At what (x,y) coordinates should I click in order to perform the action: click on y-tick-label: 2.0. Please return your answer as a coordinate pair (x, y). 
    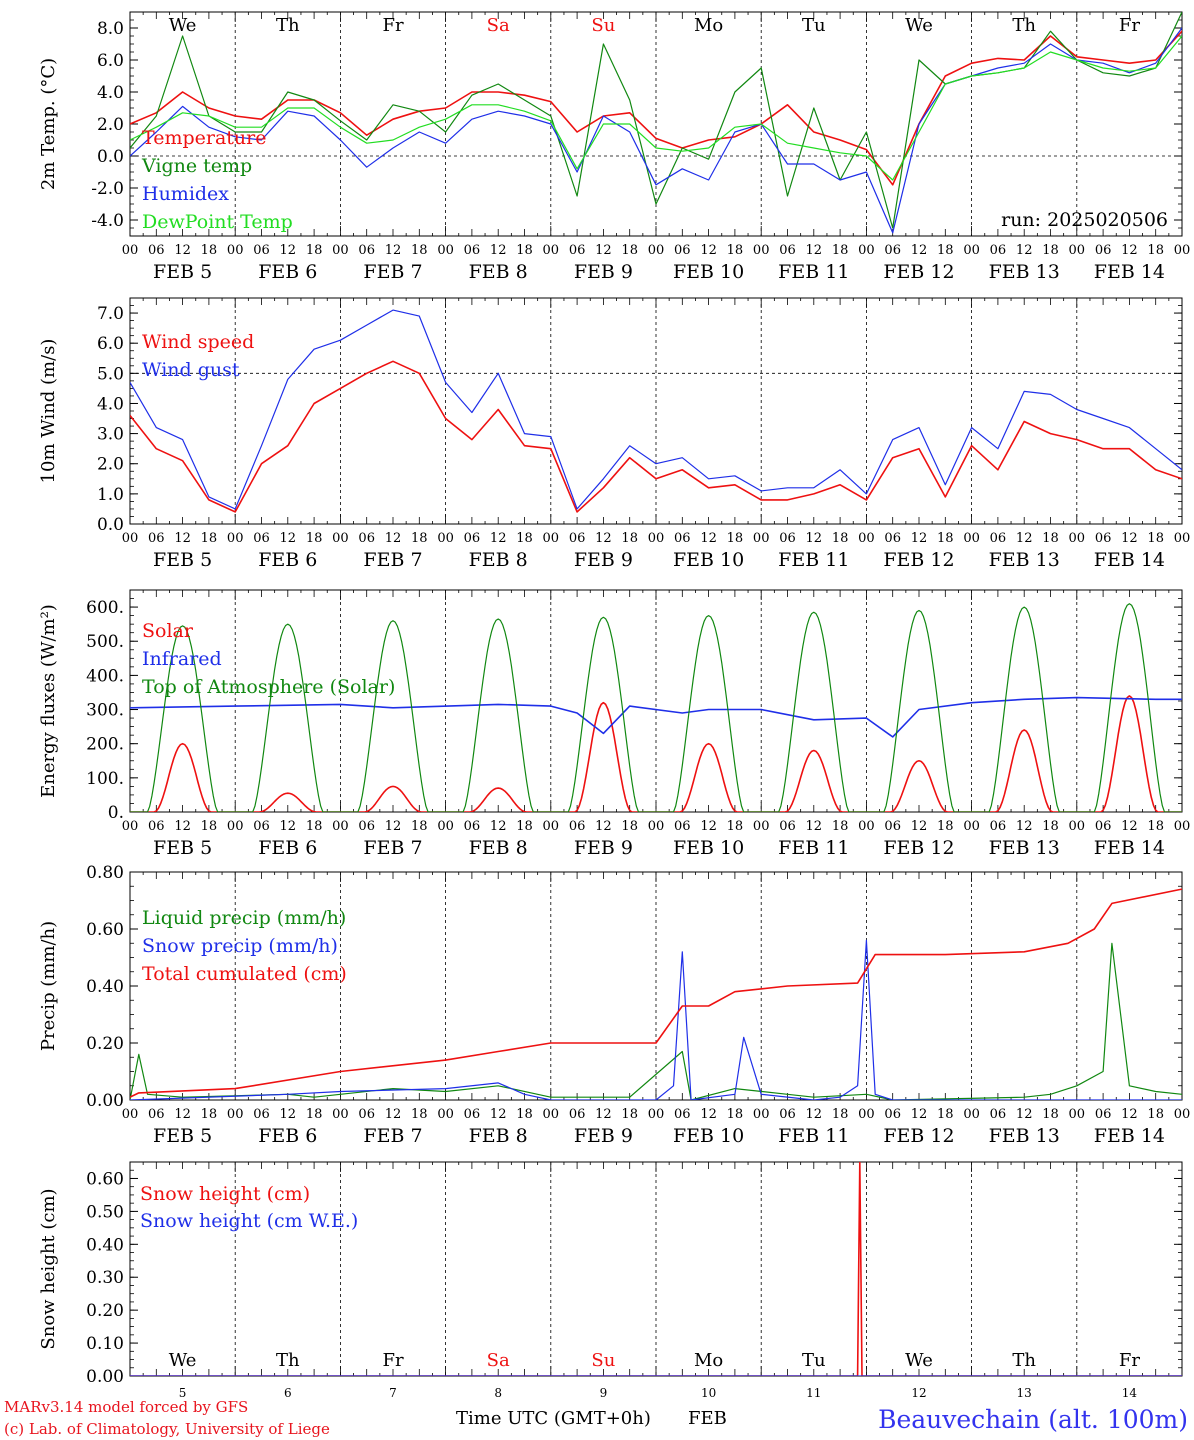
    Looking at the image, I should click on (110, 125).